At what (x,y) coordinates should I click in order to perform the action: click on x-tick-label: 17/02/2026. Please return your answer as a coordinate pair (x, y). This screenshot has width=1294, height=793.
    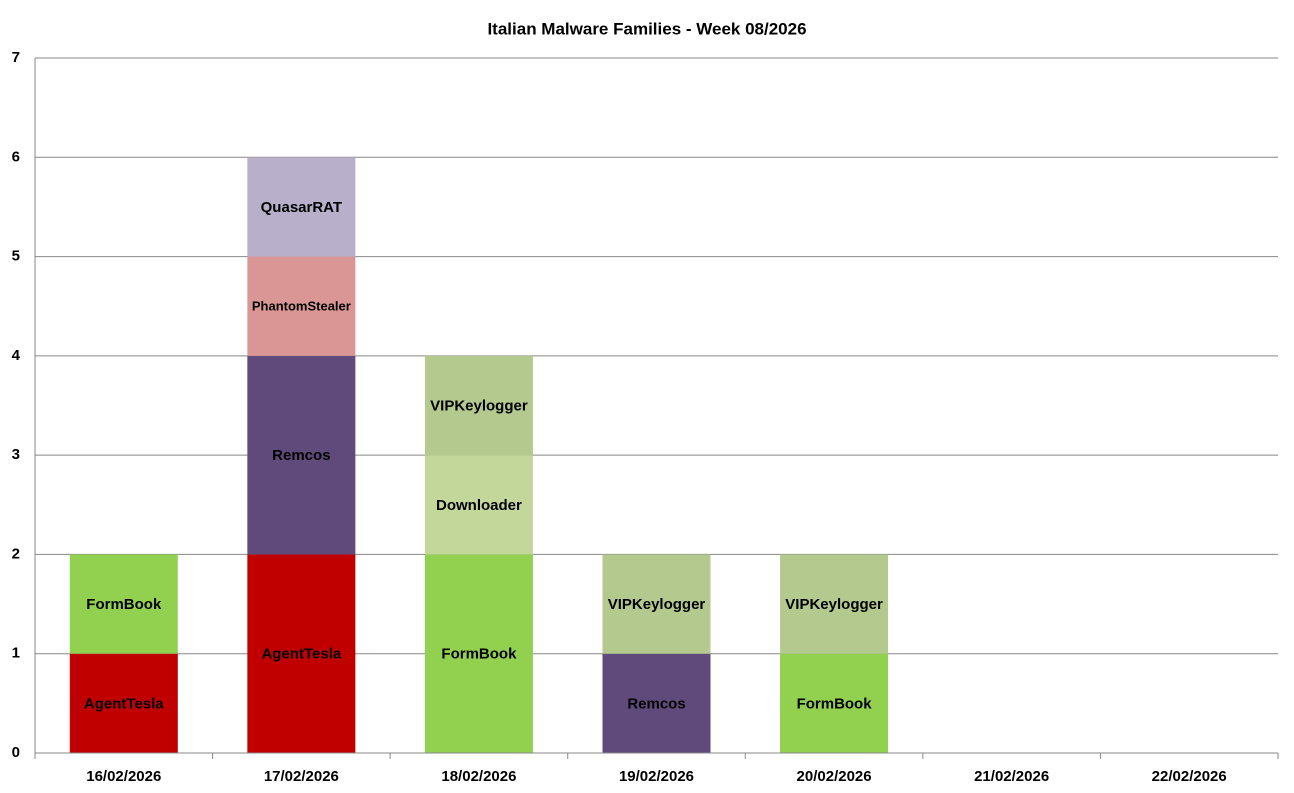
    Looking at the image, I should click on (301, 776).